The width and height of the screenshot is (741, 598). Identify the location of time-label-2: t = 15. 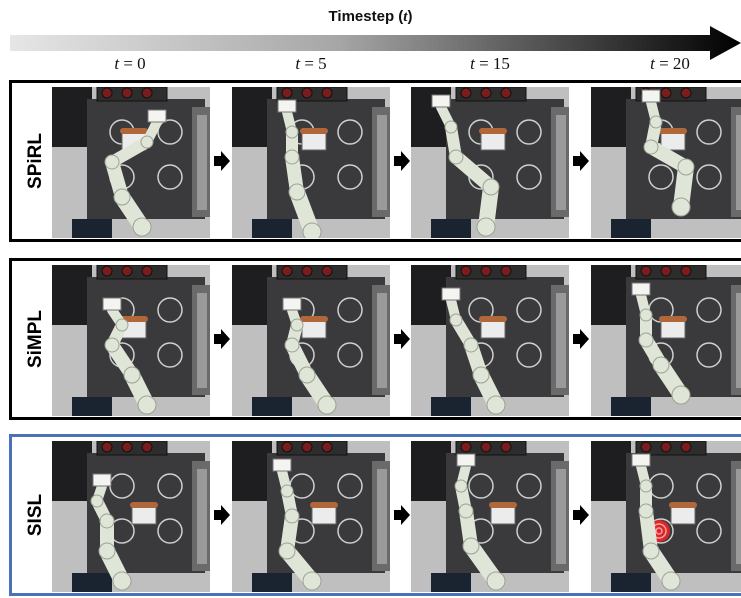
(490, 63).